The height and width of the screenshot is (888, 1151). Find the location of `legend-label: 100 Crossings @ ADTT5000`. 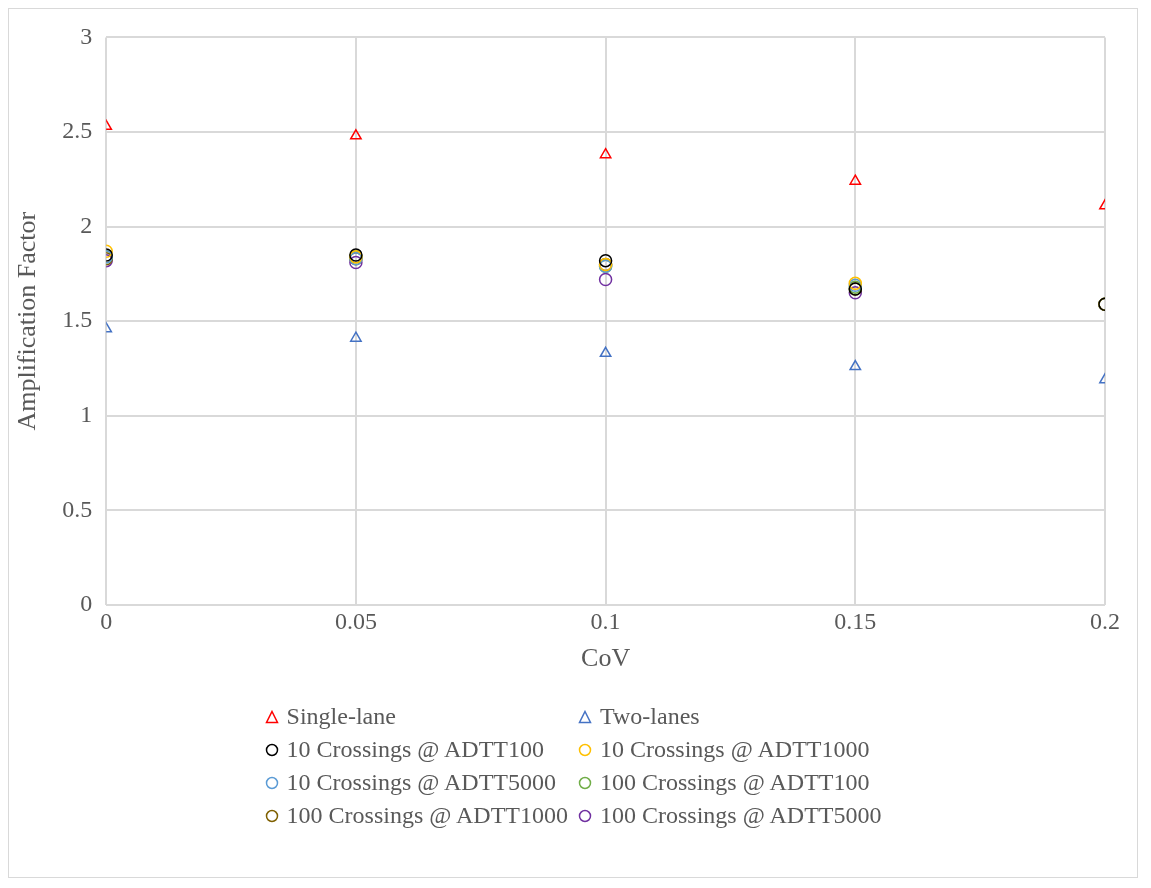

legend-label: 100 Crossings @ ADTT5000 is located at coordinates (741, 815).